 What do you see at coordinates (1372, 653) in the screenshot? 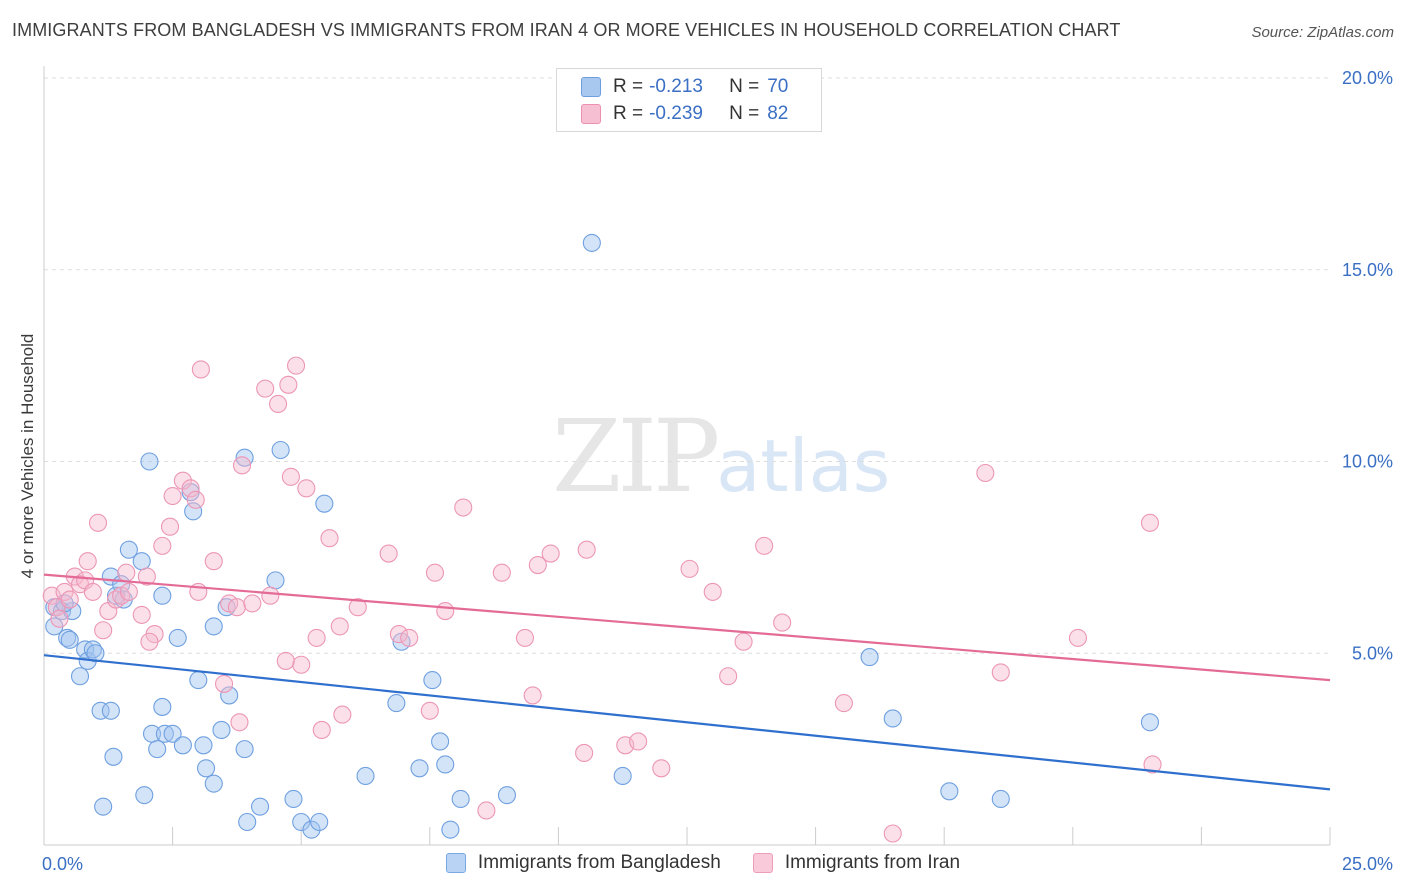
I see `y-tick-label: 5.0%` at bounding box center [1372, 653].